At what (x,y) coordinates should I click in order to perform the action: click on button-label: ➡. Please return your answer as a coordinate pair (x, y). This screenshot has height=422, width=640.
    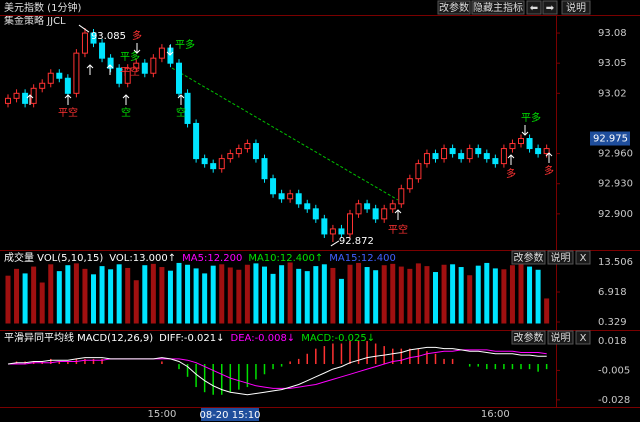
    Looking at the image, I should click on (550, 8).